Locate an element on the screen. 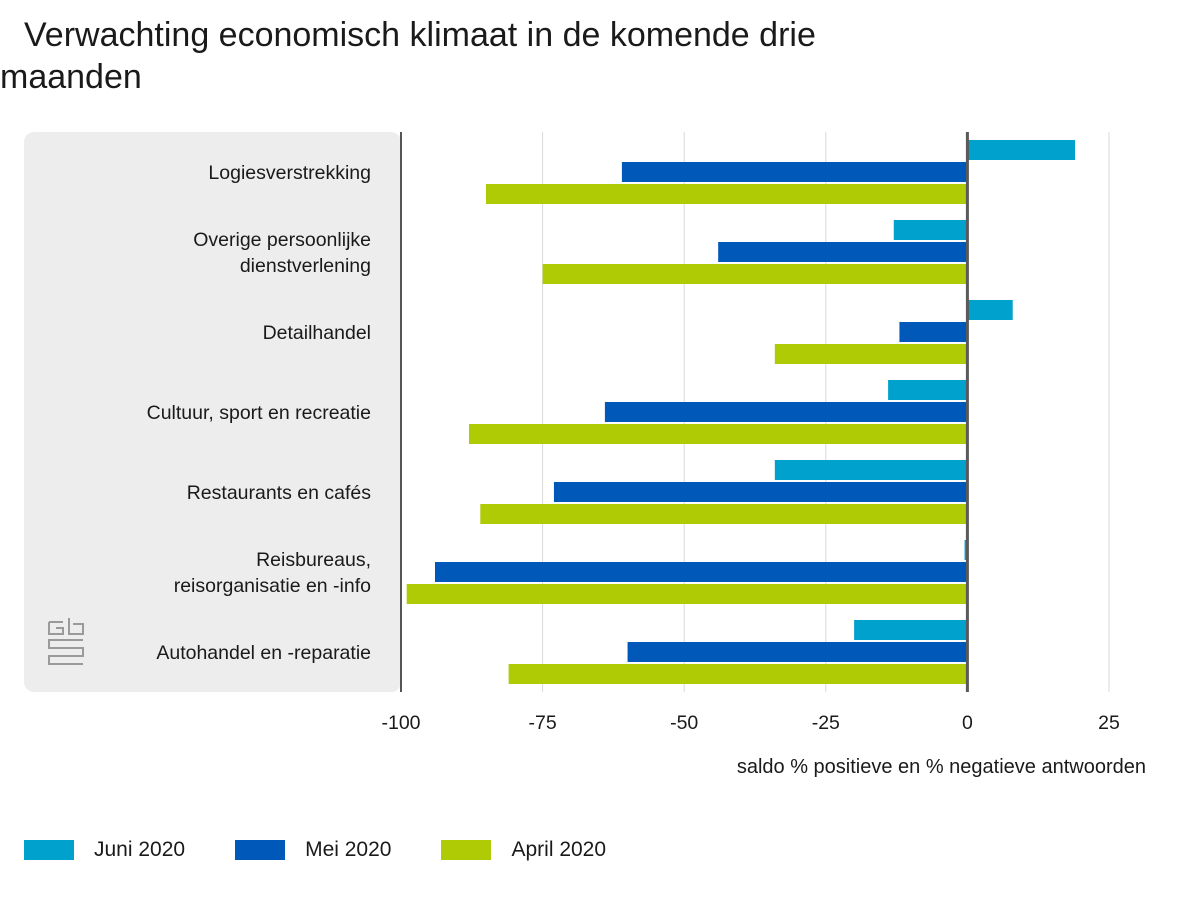  legend-swatch-april is located at coordinates (466, 850).